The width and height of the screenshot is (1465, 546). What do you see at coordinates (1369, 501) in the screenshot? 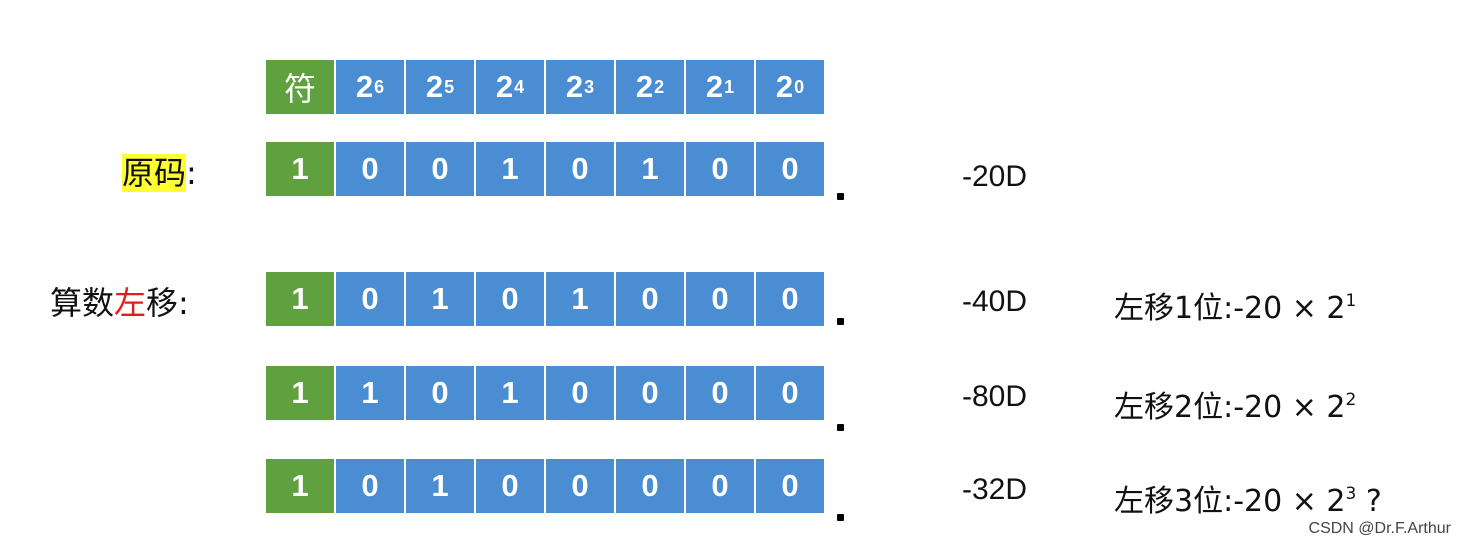
I see `note-suffix: ?` at bounding box center [1369, 501].